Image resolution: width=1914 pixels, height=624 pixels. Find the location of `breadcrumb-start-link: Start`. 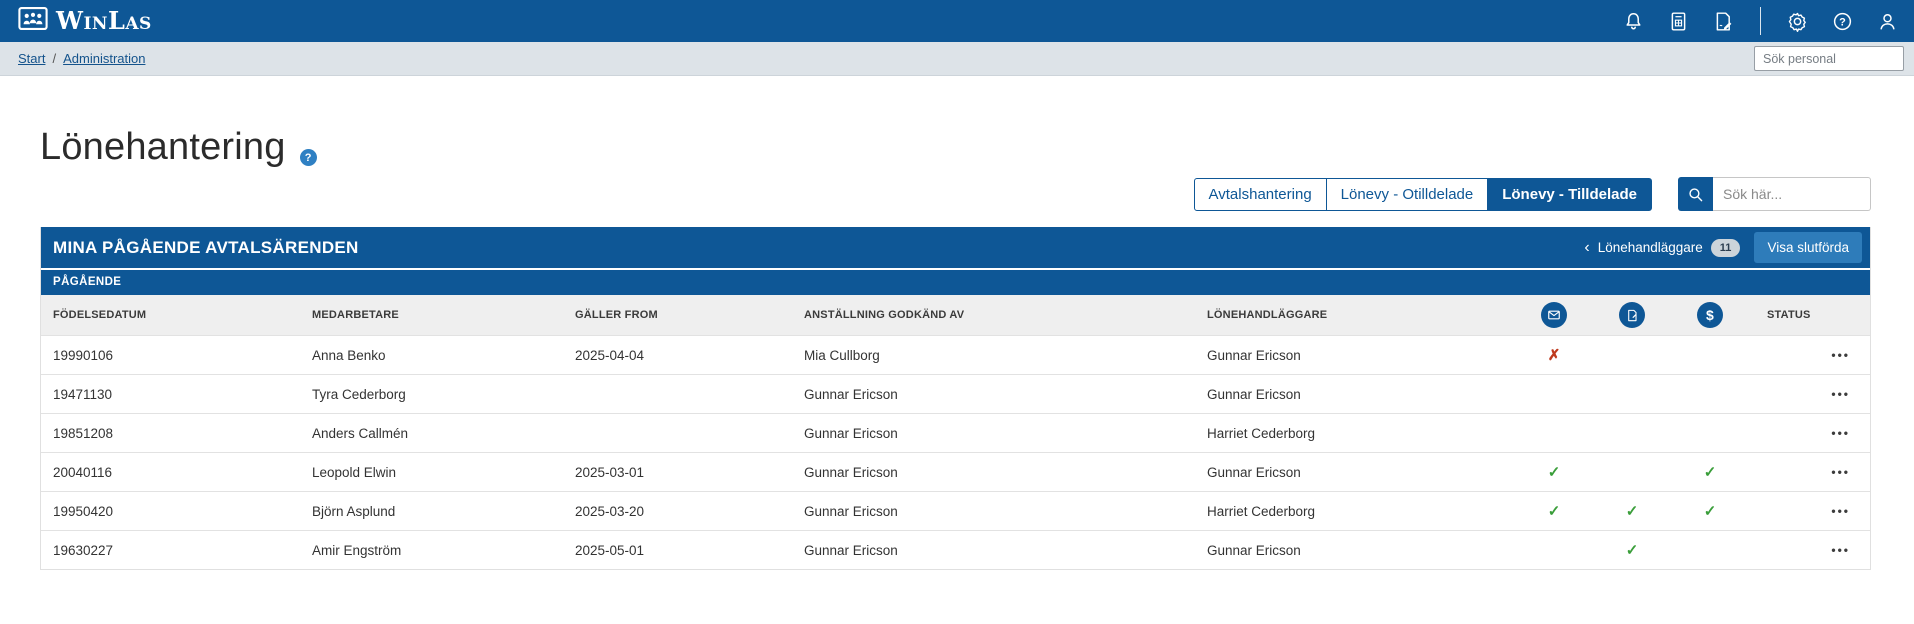

breadcrumb-start-link: Start is located at coordinates (32, 58).